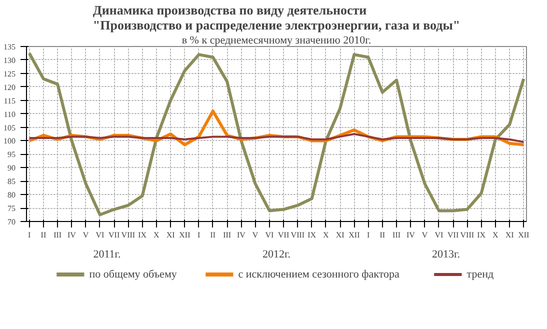 The width and height of the screenshot is (547, 329). I want to click on y-tick-label: 100, so click(10, 141).